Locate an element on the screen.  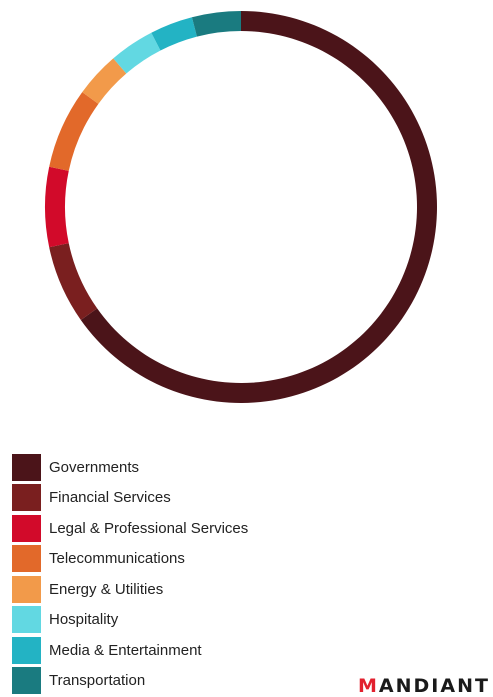
legend-item-hospitality: Hospitality is located at coordinates (130, 620).